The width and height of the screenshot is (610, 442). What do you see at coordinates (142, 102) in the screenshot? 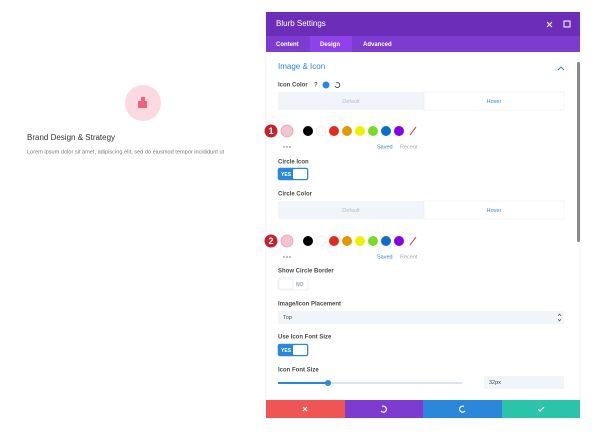
I see `blurb-icon` at bounding box center [142, 102].